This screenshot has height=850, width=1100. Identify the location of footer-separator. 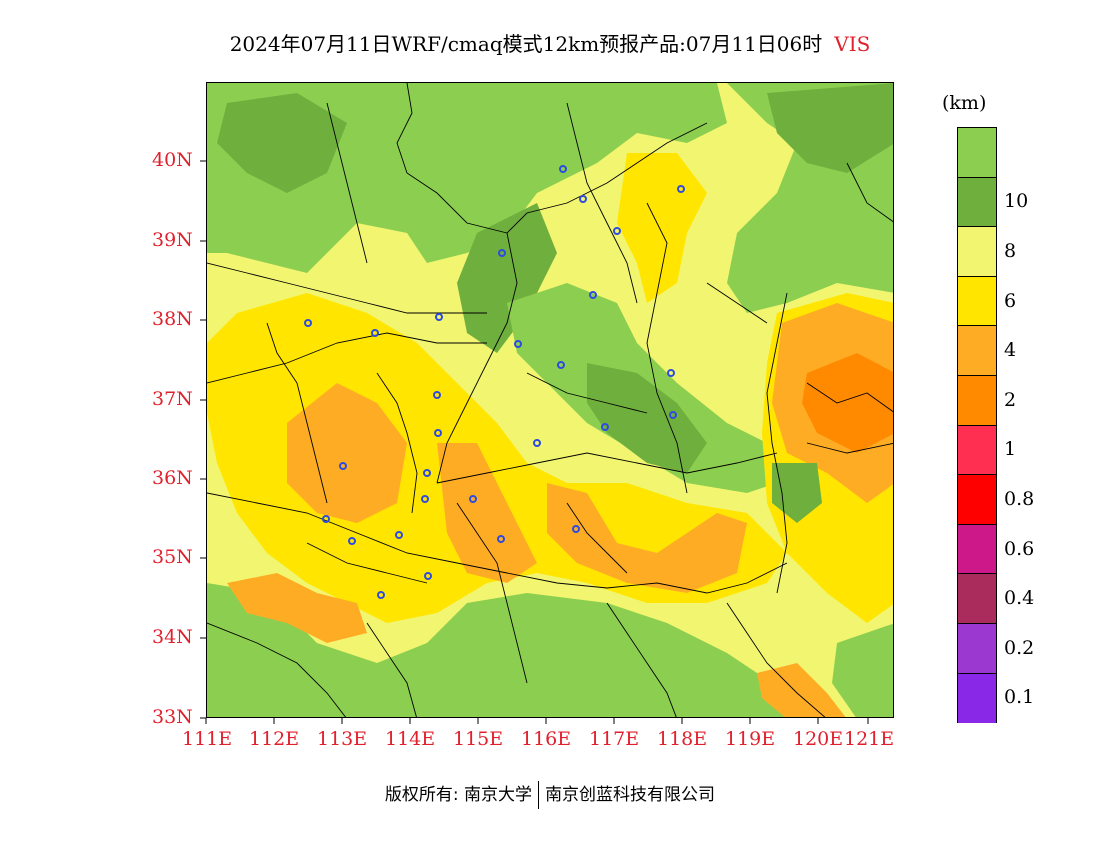
(539, 795).